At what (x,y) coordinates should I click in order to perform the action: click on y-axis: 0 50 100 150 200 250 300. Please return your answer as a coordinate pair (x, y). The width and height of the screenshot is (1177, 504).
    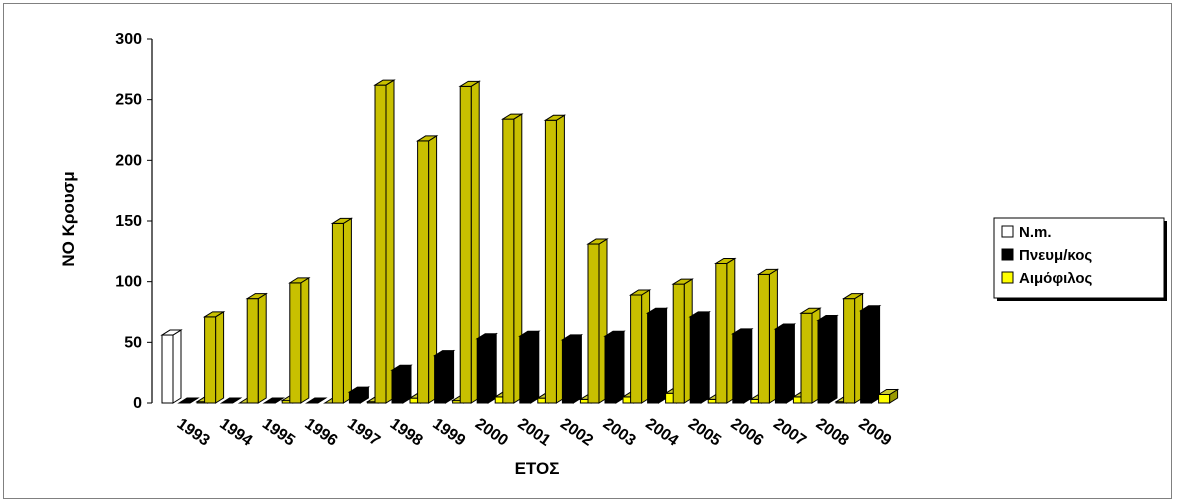
    Looking at the image, I should click on (134, 221).